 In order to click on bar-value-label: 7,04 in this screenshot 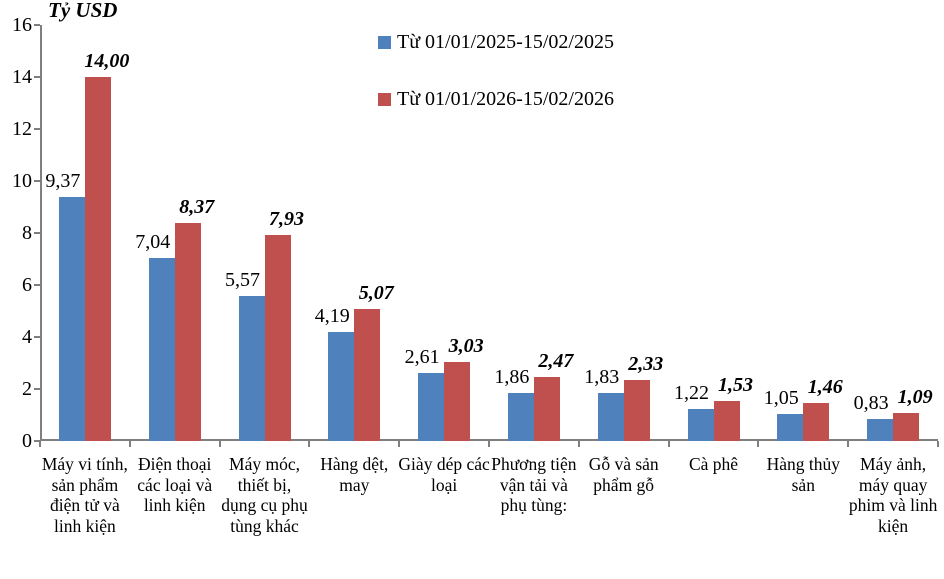, I will do `click(153, 241)`.